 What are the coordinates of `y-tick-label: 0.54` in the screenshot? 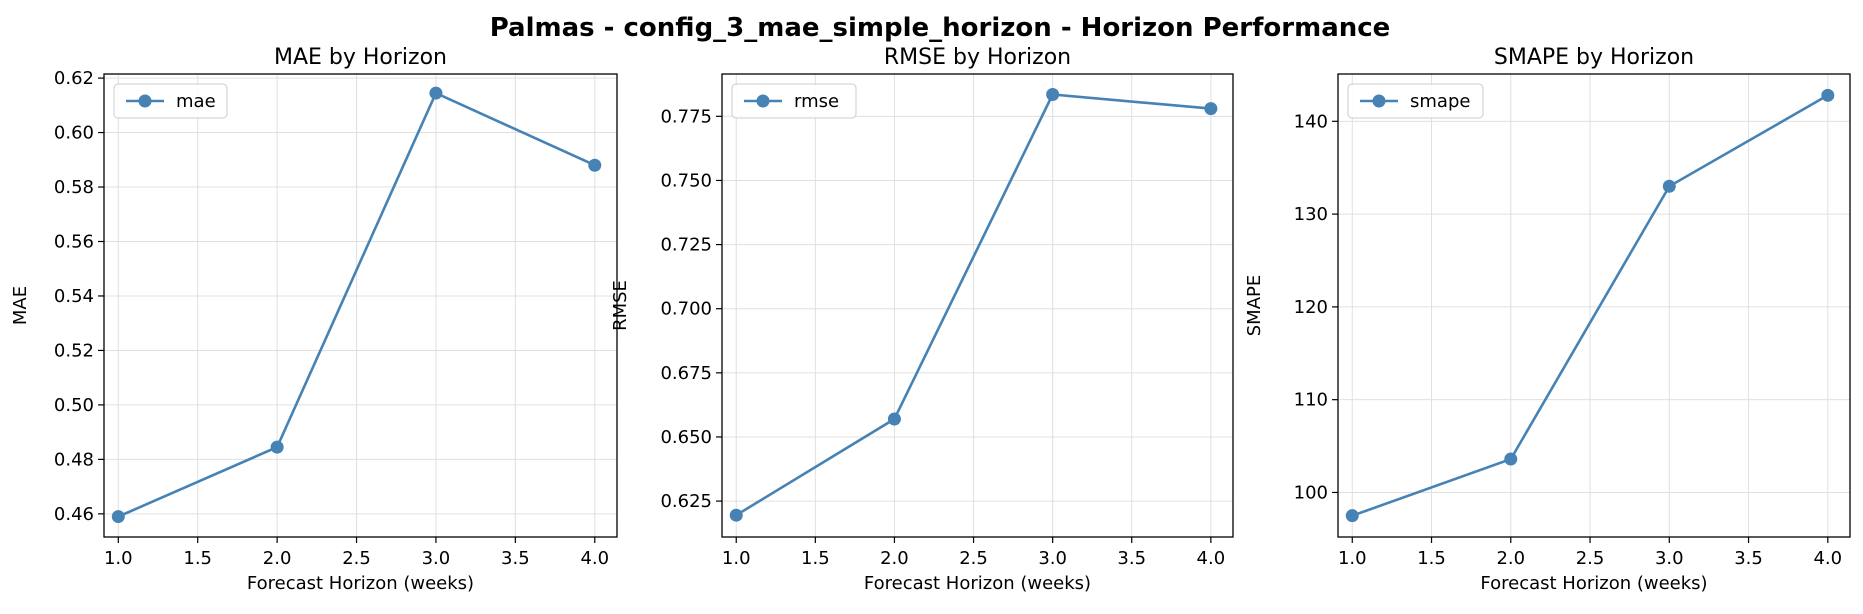 It's located at (74, 296).